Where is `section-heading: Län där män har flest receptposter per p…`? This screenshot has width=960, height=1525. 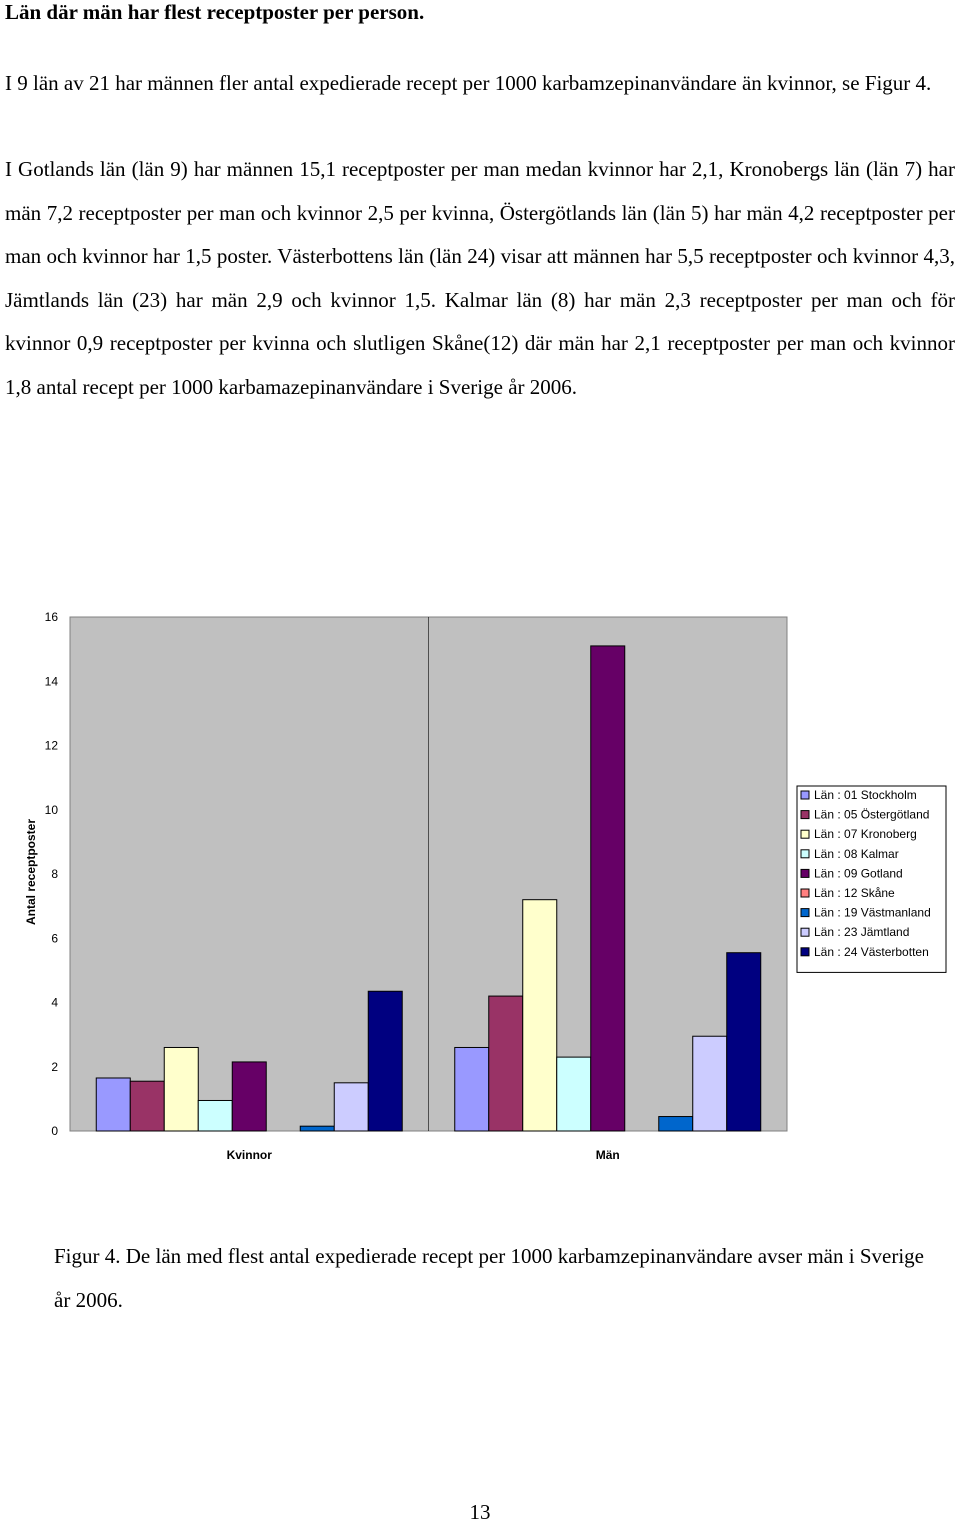 section-heading: Län där män har flest receptposter per p… is located at coordinates (215, 12).